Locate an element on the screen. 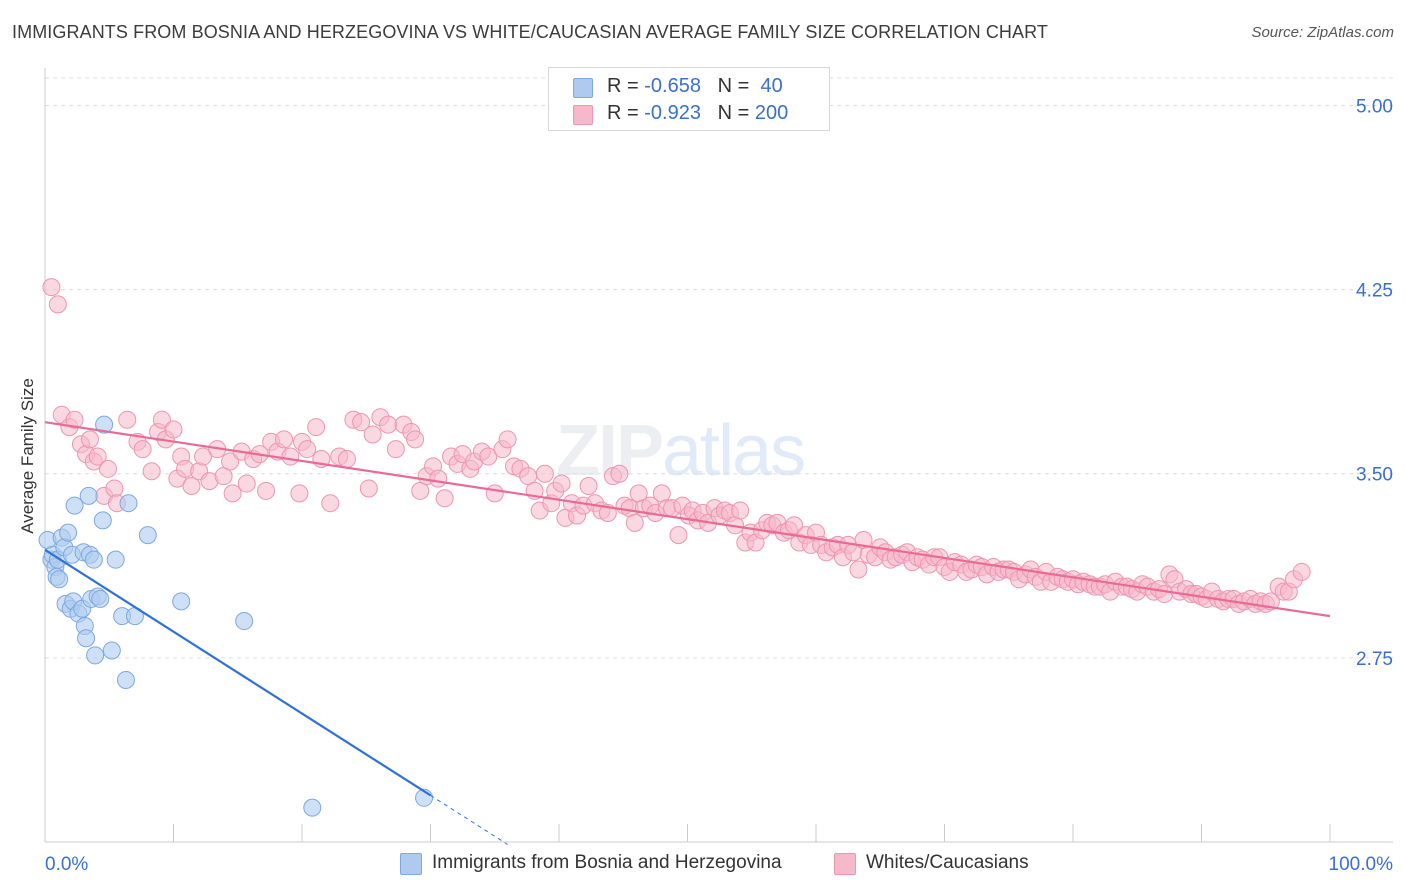 This screenshot has height=892, width=1406. bosnia-trendline-extension is located at coordinates (469, 819).